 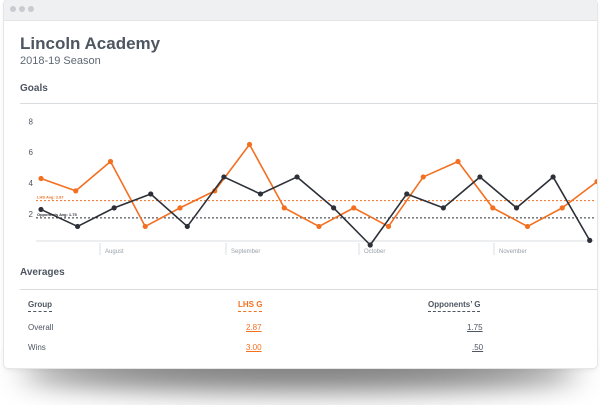 I want to click on y-tick-label: 6, so click(x=31, y=152).